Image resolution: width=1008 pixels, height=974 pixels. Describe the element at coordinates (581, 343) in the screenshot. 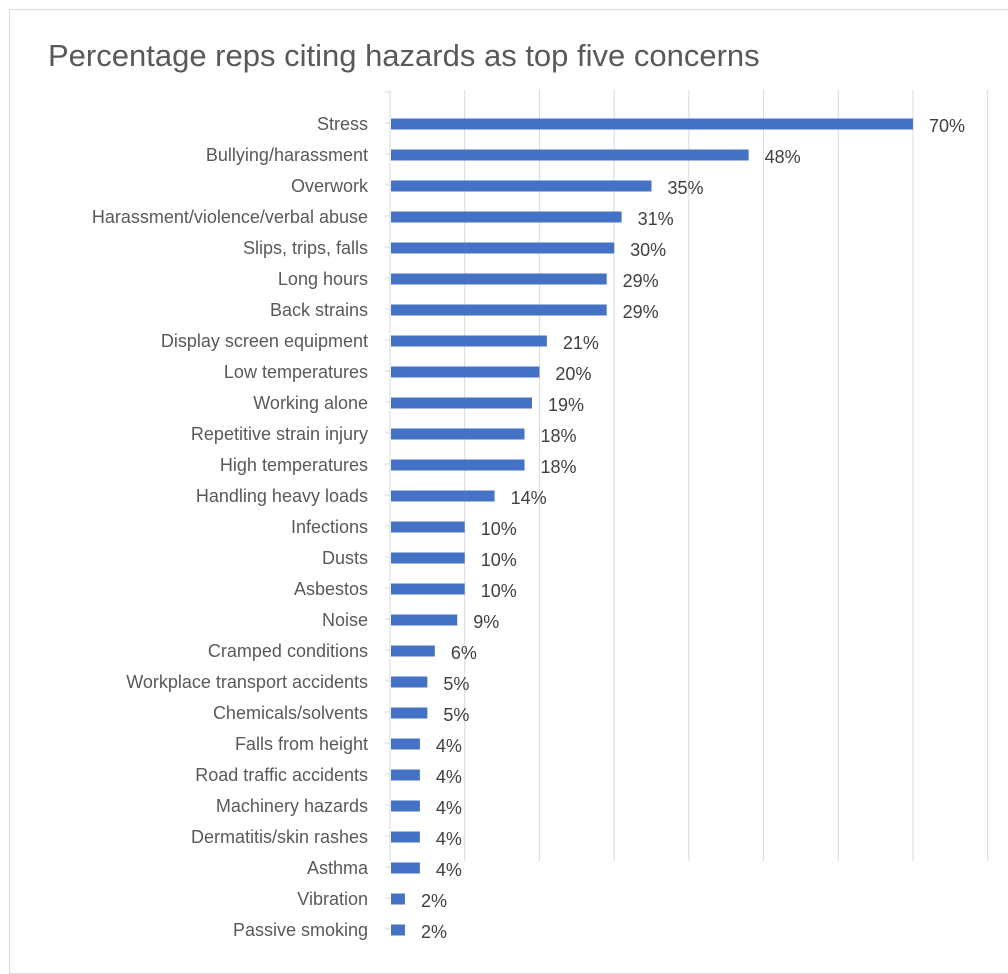

I see `value-label: 21%` at that location.